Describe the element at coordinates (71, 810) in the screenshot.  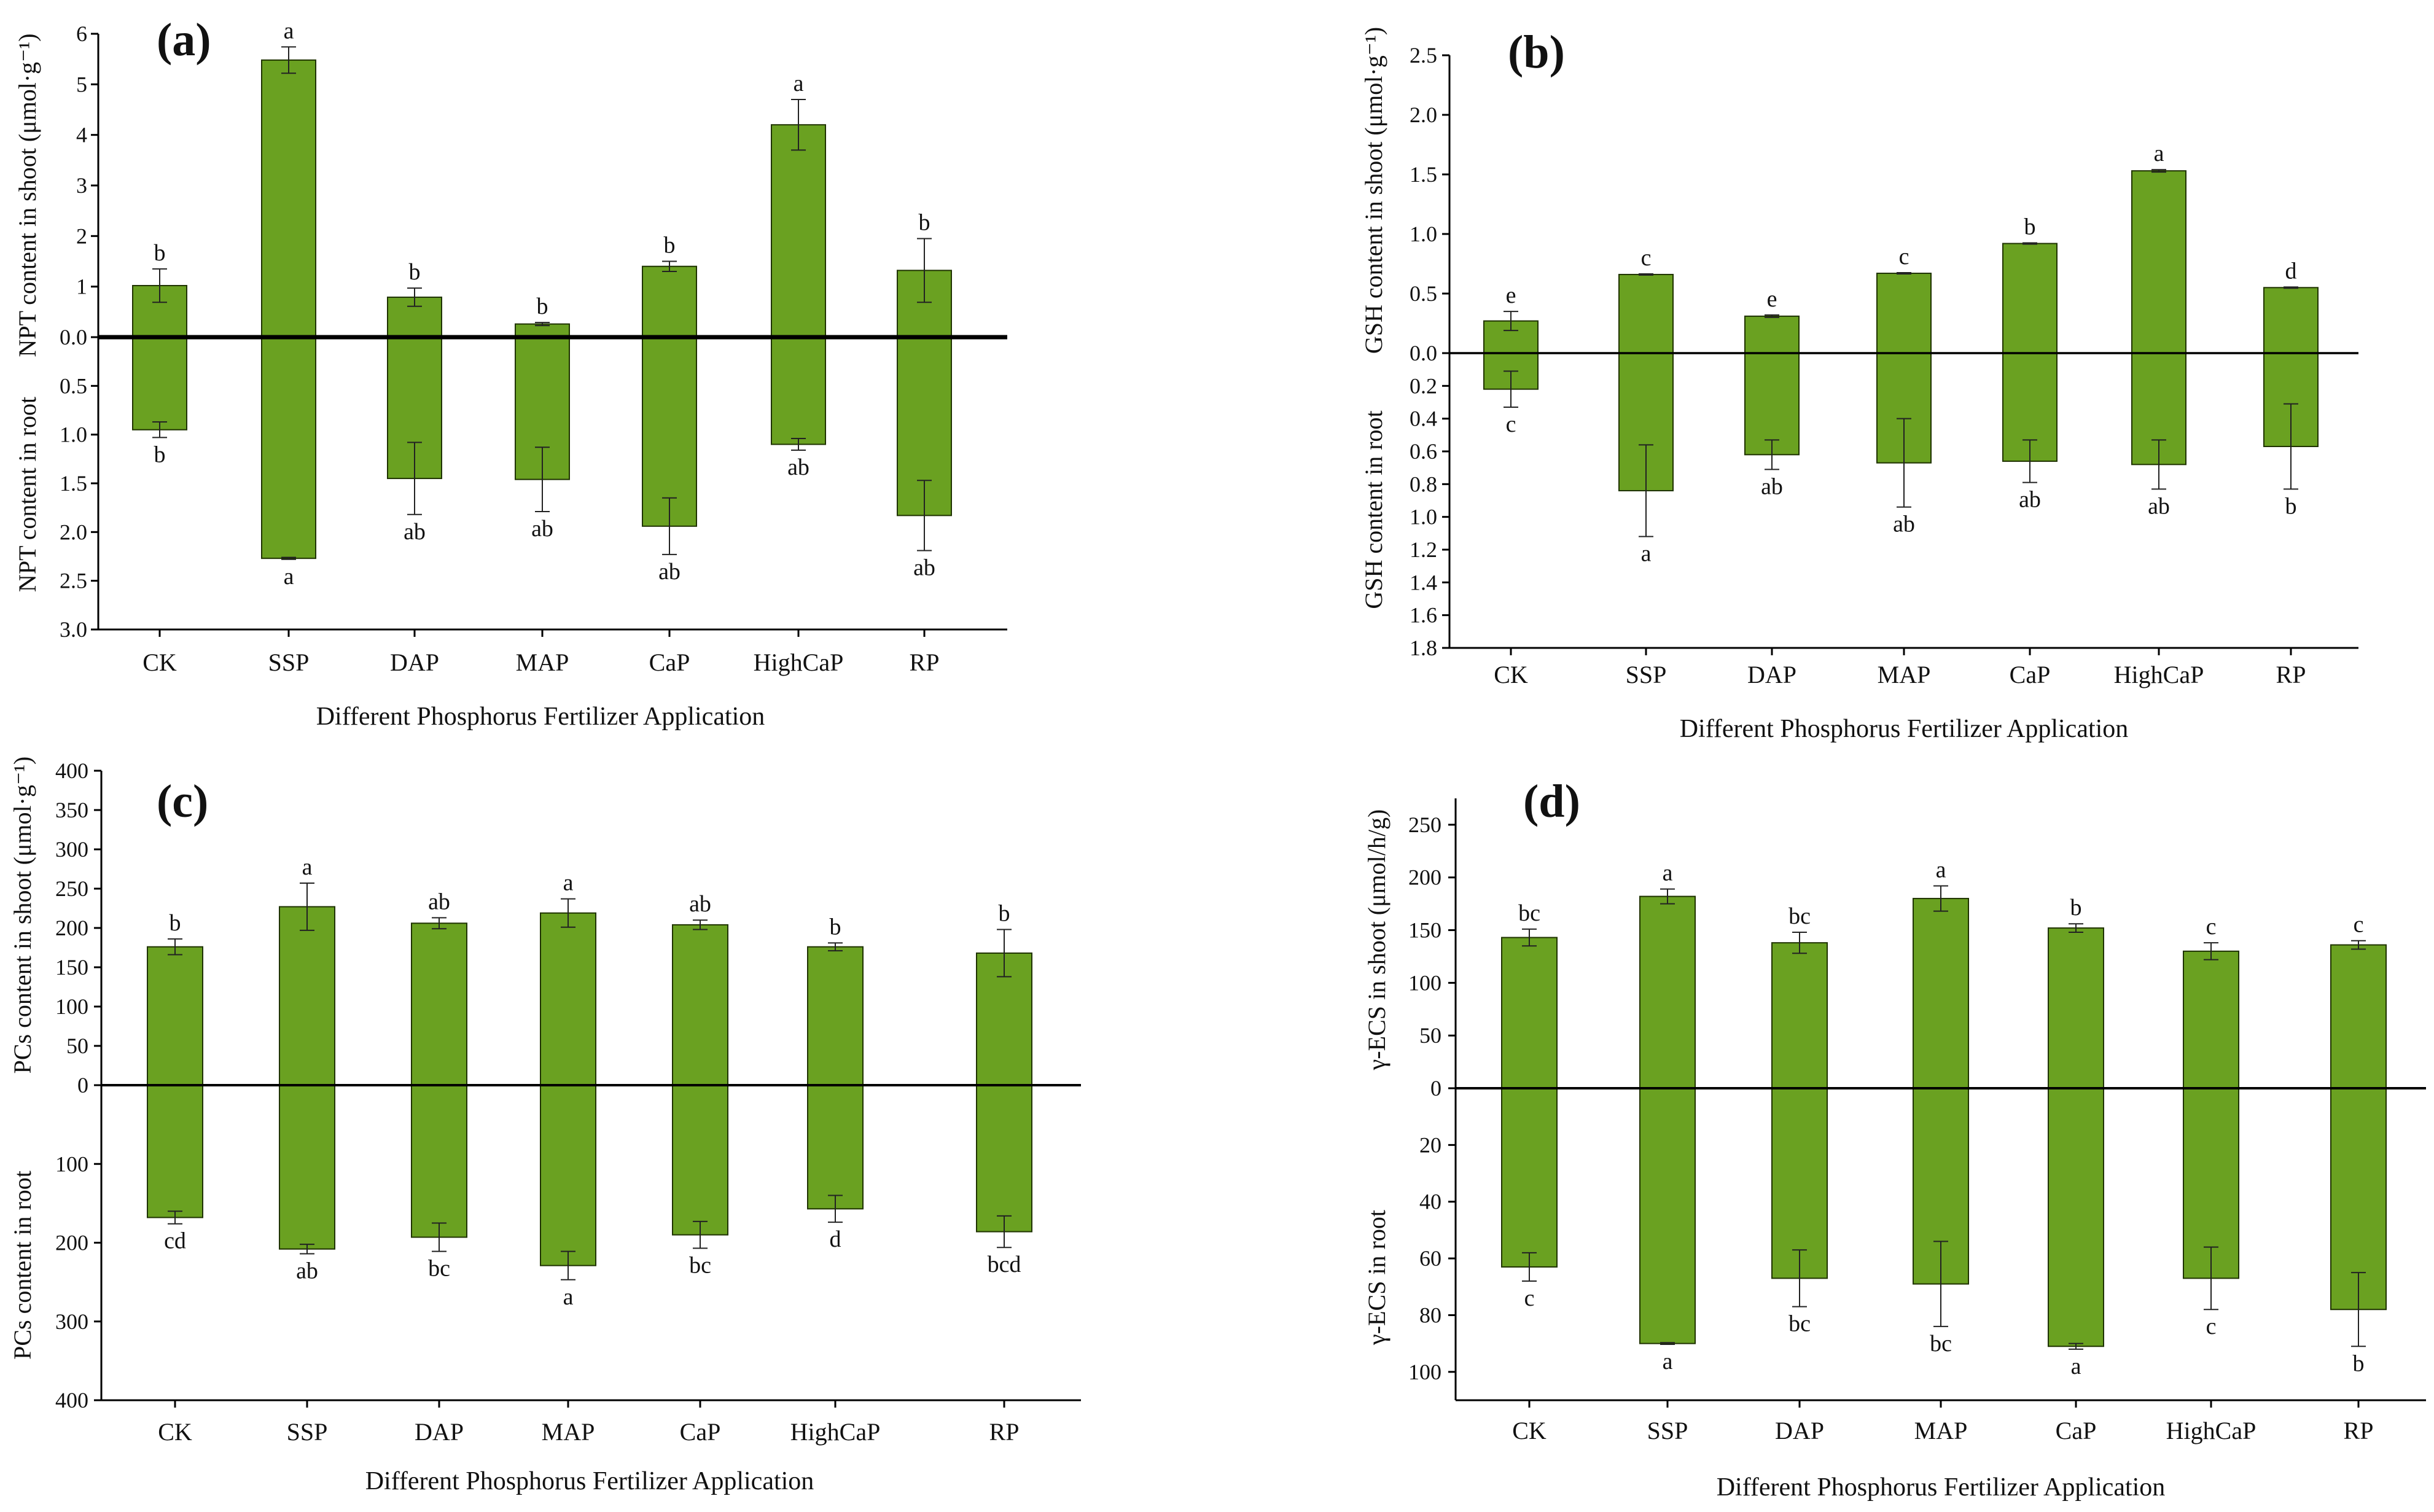
I see `y-tick-label-shoot: 350` at that location.